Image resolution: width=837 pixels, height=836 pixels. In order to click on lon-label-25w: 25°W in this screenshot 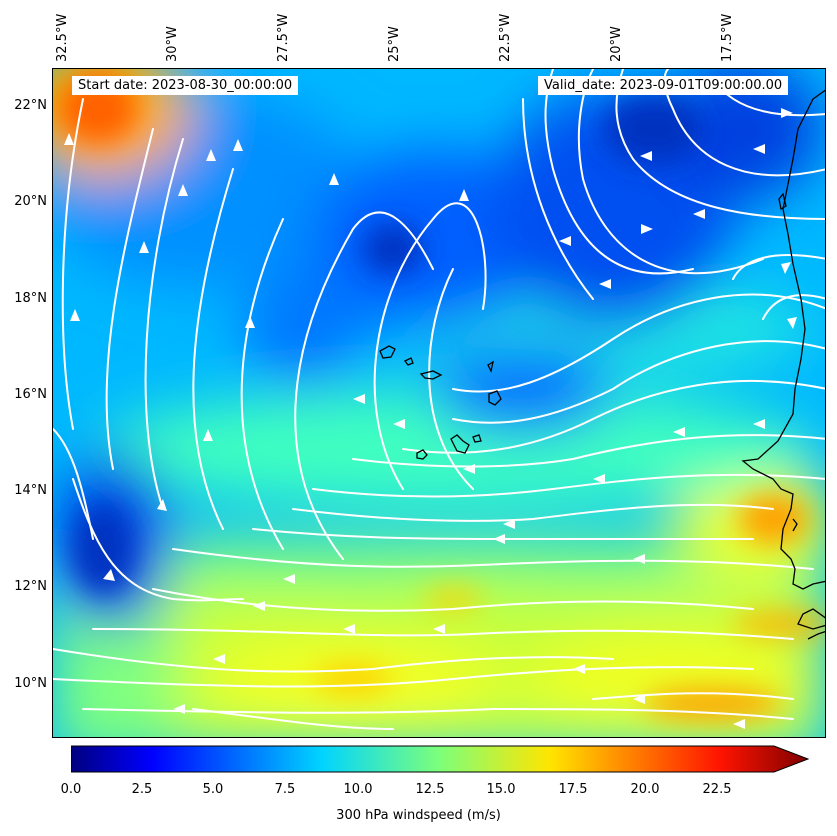, I will do `click(394, 44)`.